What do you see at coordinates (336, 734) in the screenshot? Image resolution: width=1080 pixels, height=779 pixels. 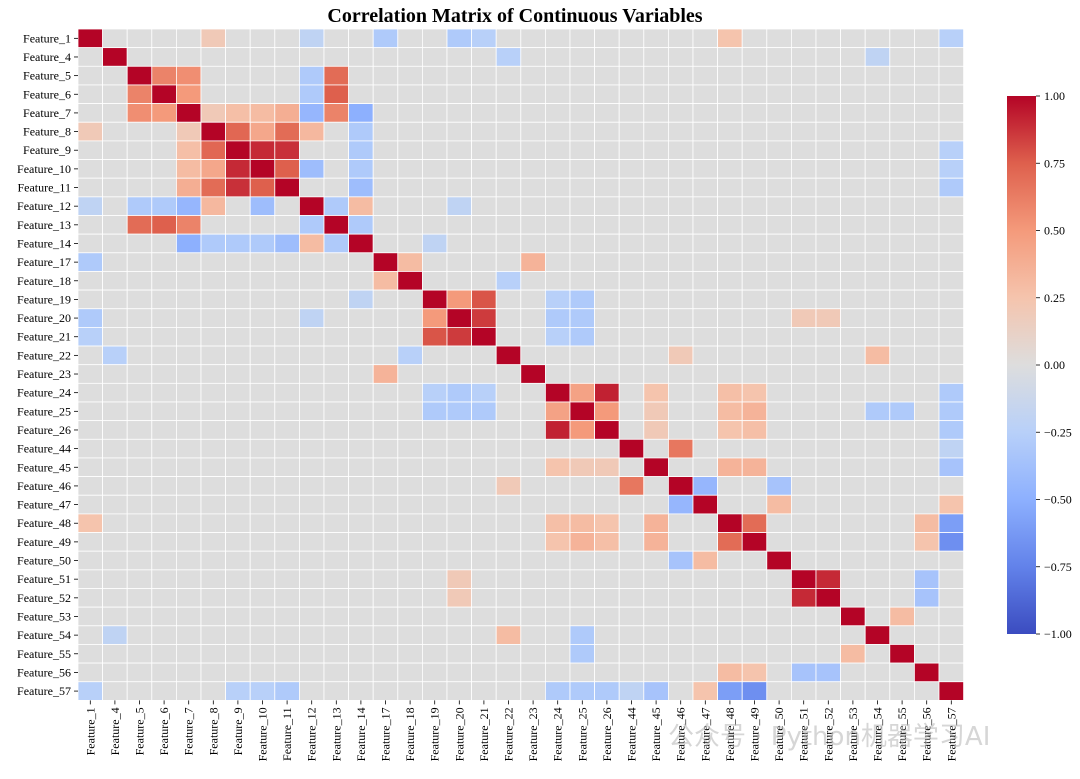 I see `x-tick-label: Feature_13` at bounding box center [336, 734].